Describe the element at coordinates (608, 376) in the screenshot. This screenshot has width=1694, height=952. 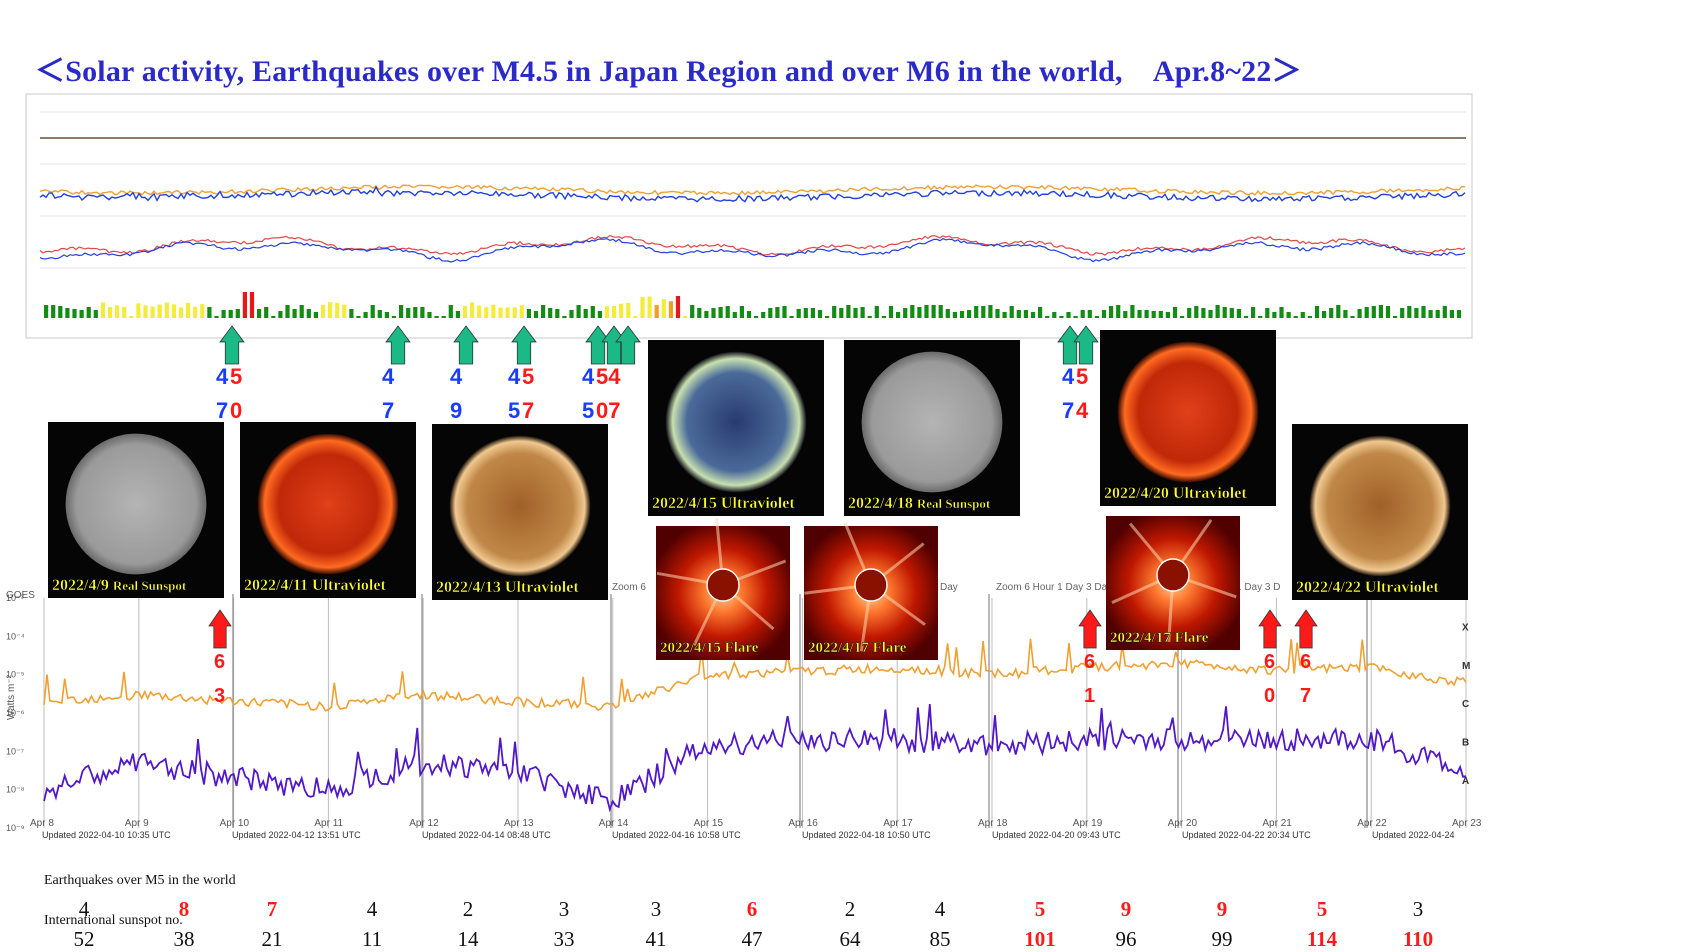
I see `japan-mag-right: 54` at that location.